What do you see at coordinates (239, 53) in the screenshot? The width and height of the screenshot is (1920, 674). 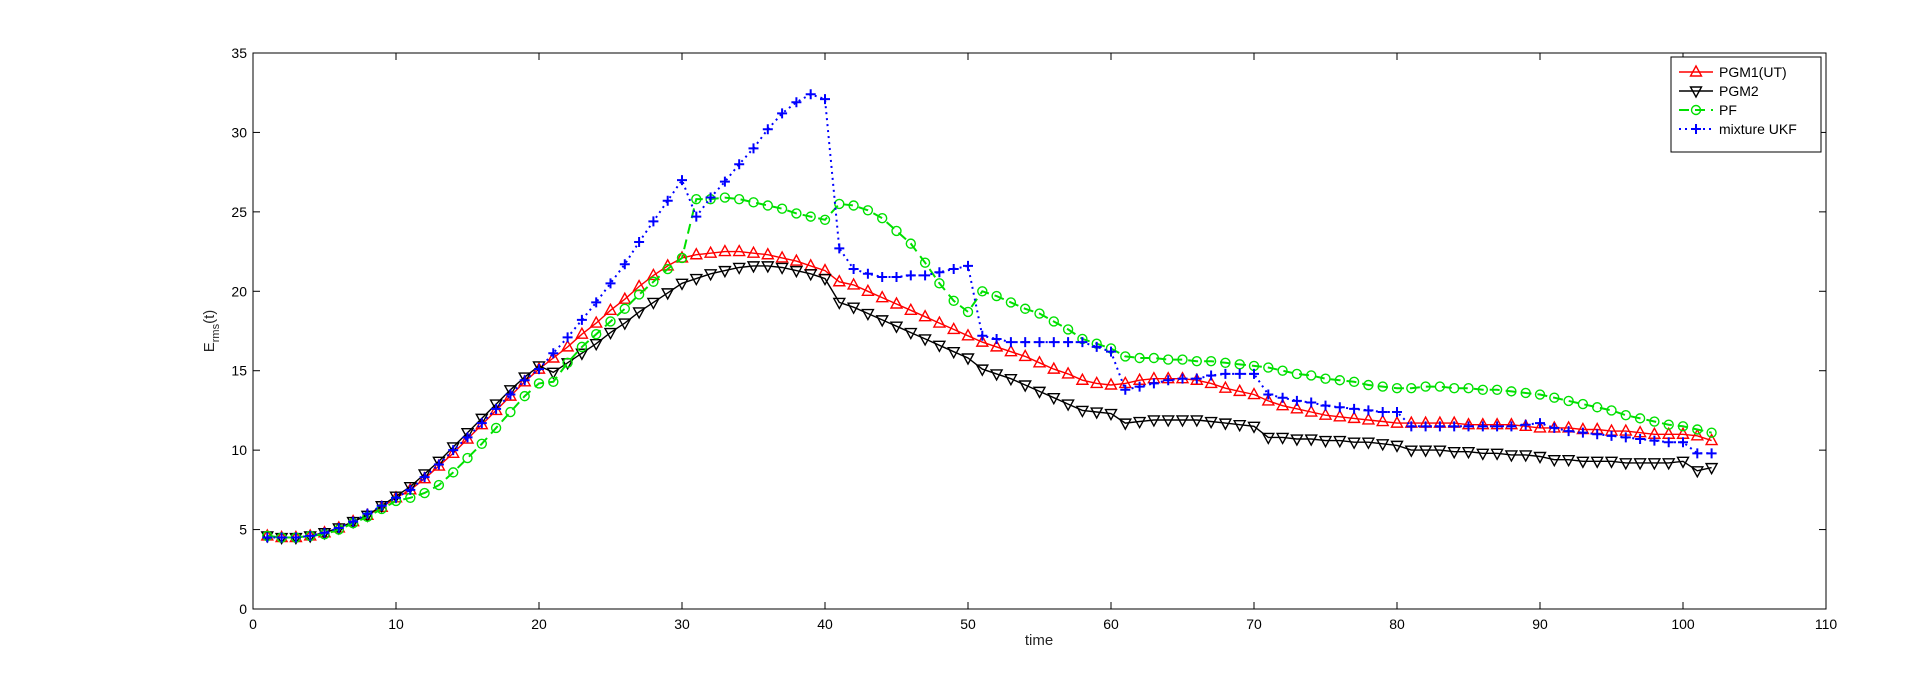 I see `y-tick-label: 35` at bounding box center [239, 53].